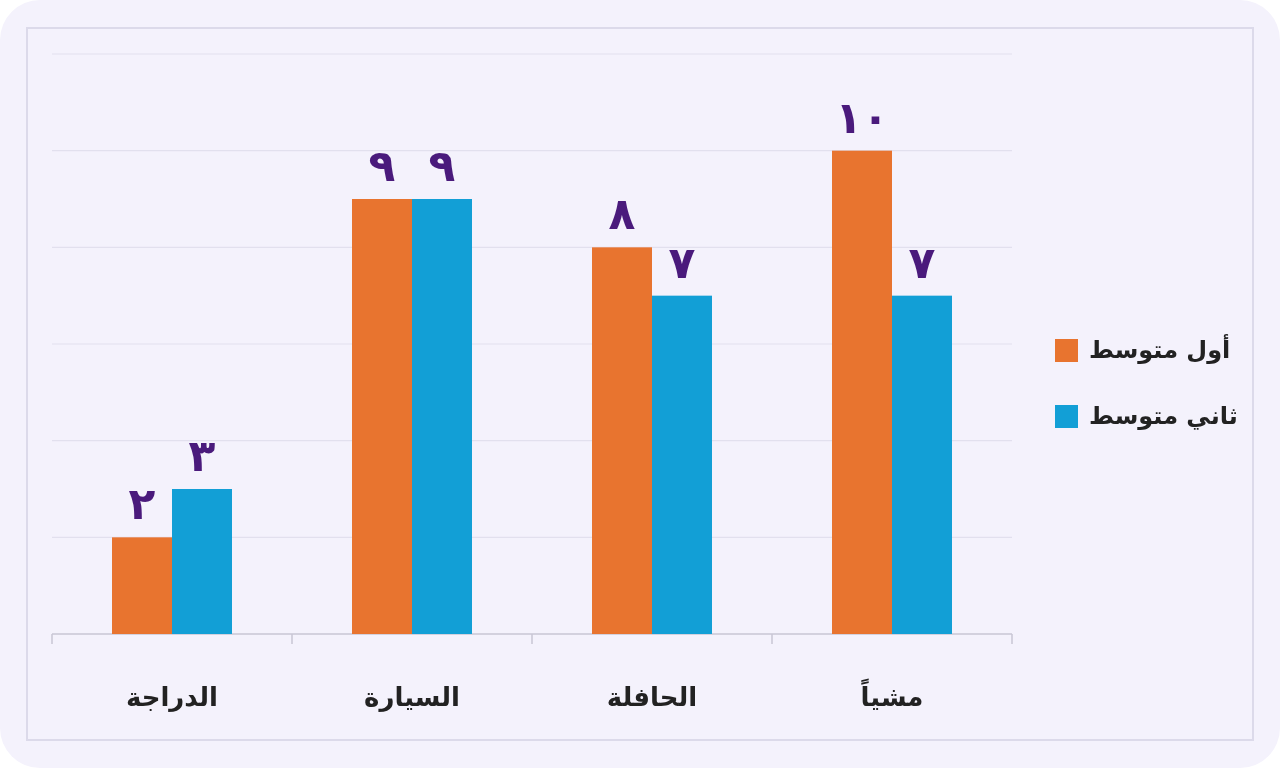  I want to click on legend-label: أول متوسط, so click(1160, 349).